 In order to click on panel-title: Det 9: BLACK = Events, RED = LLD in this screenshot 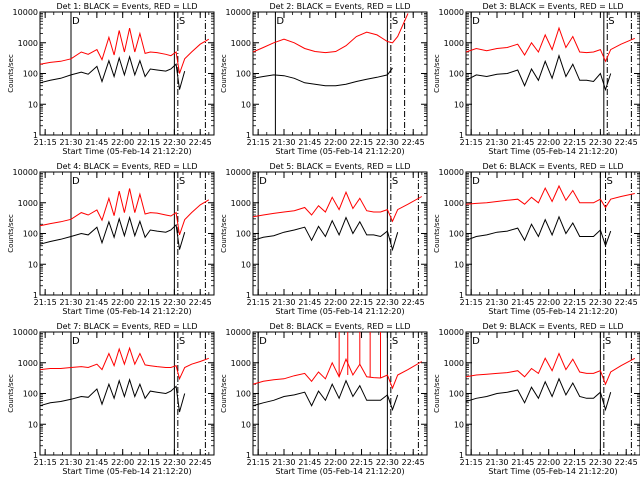, I will do `click(553, 326)`.